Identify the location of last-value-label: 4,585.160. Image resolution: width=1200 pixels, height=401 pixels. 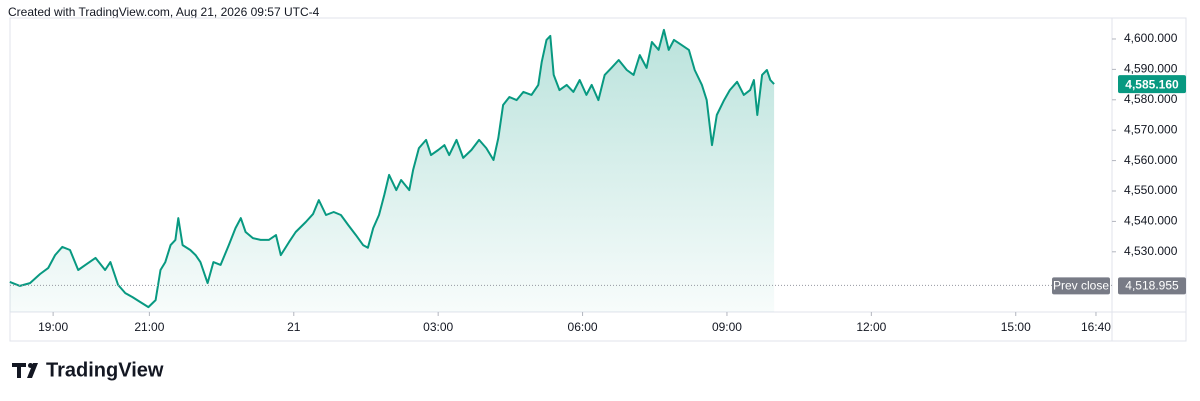
(1152, 84).